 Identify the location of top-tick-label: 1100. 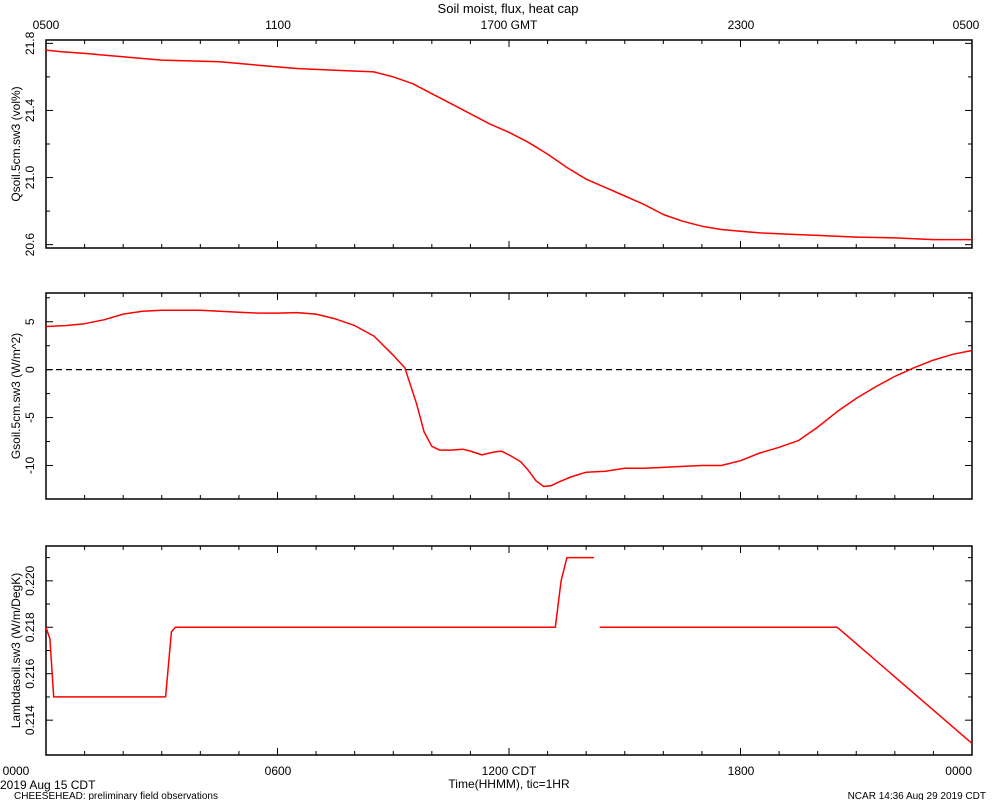
(278, 25).